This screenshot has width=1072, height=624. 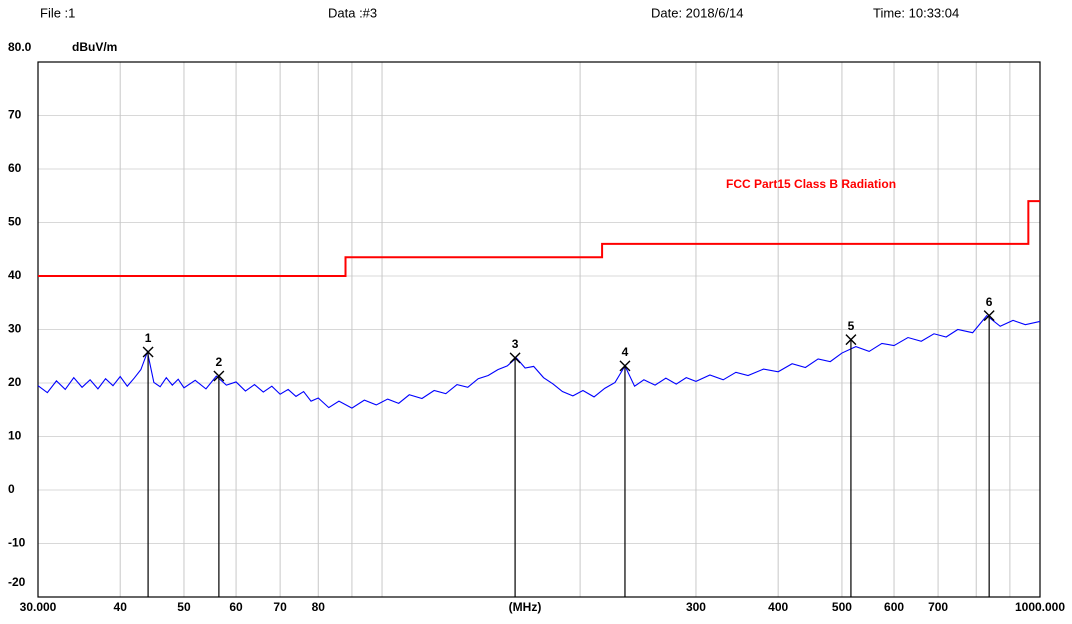 What do you see at coordinates (894, 607) in the screenshot?
I see `x-tick-label: 600` at bounding box center [894, 607].